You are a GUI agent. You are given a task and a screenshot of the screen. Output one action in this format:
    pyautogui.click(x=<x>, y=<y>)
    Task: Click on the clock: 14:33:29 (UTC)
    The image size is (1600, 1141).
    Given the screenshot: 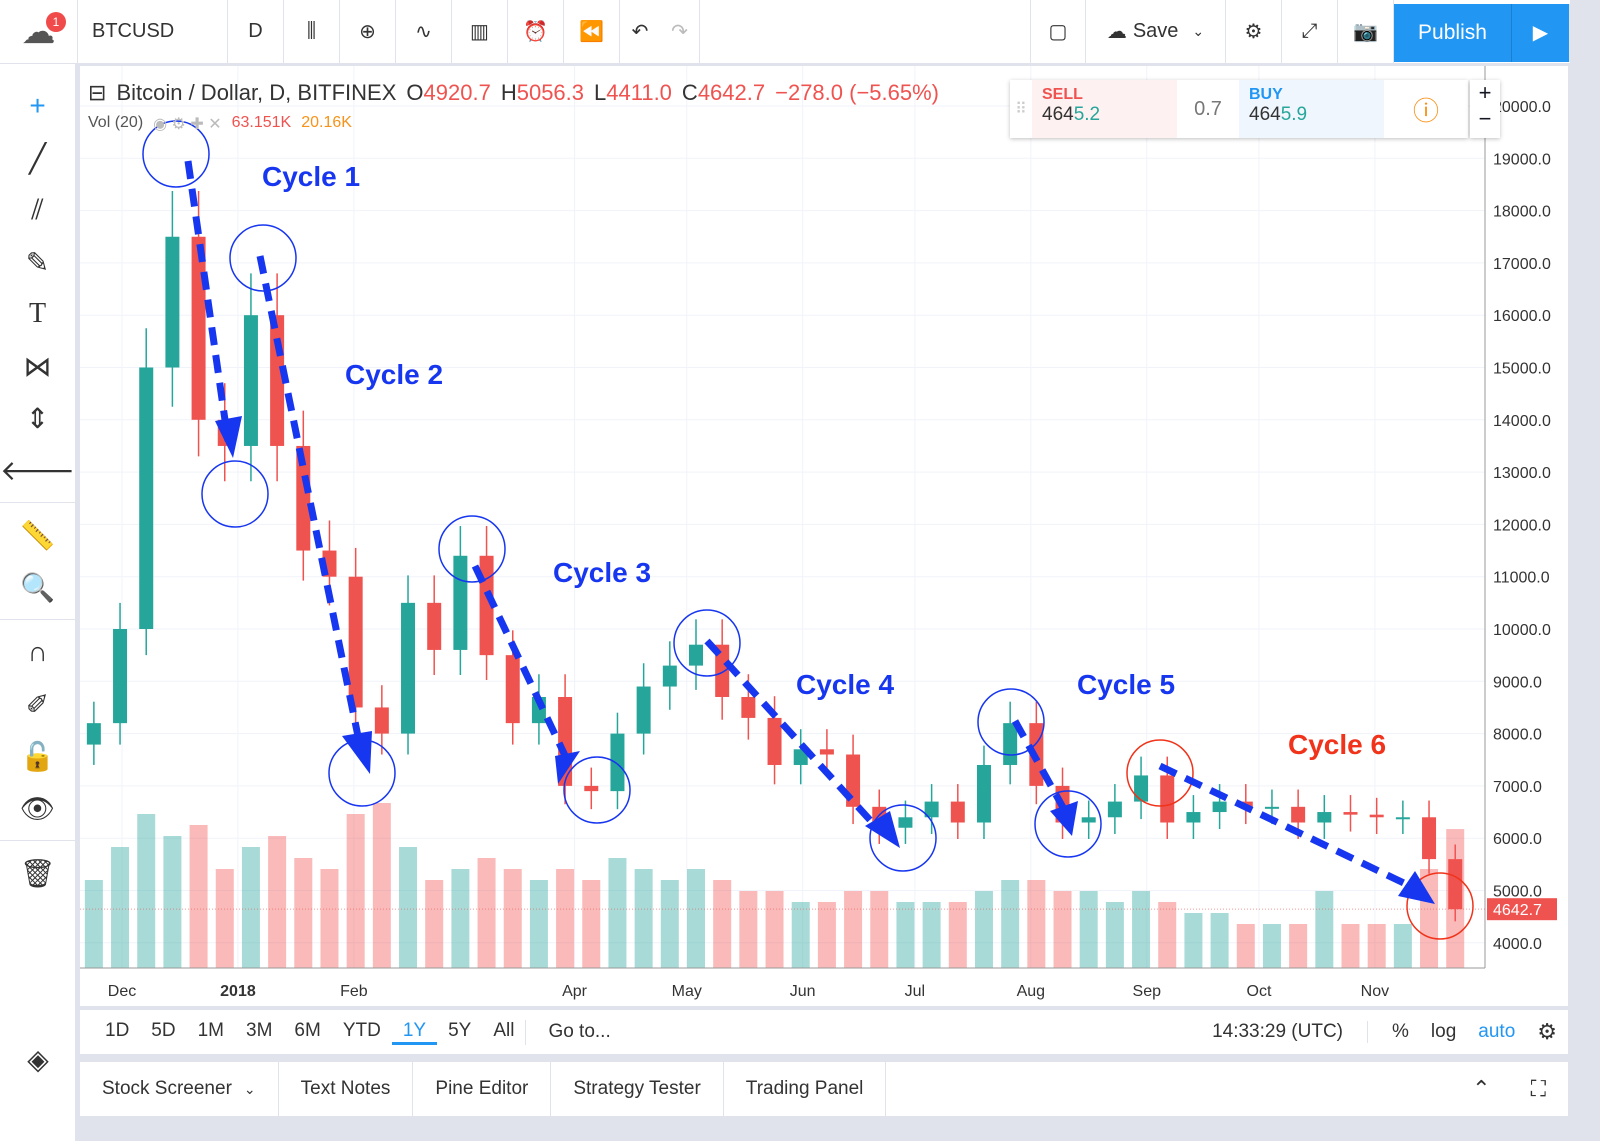 What is the action you would take?
    pyautogui.click(x=1285, y=1032)
    